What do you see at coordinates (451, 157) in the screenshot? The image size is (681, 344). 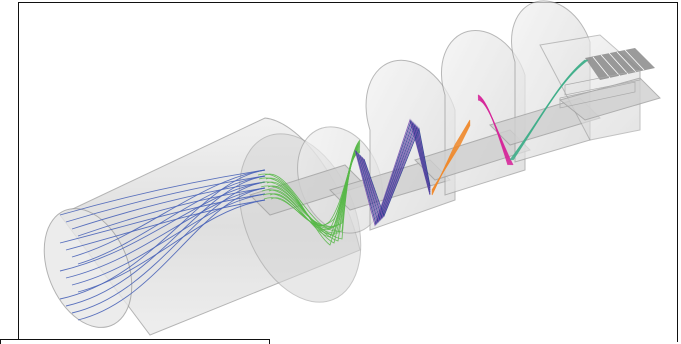 I see `trajectory-orange` at bounding box center [451, 157].